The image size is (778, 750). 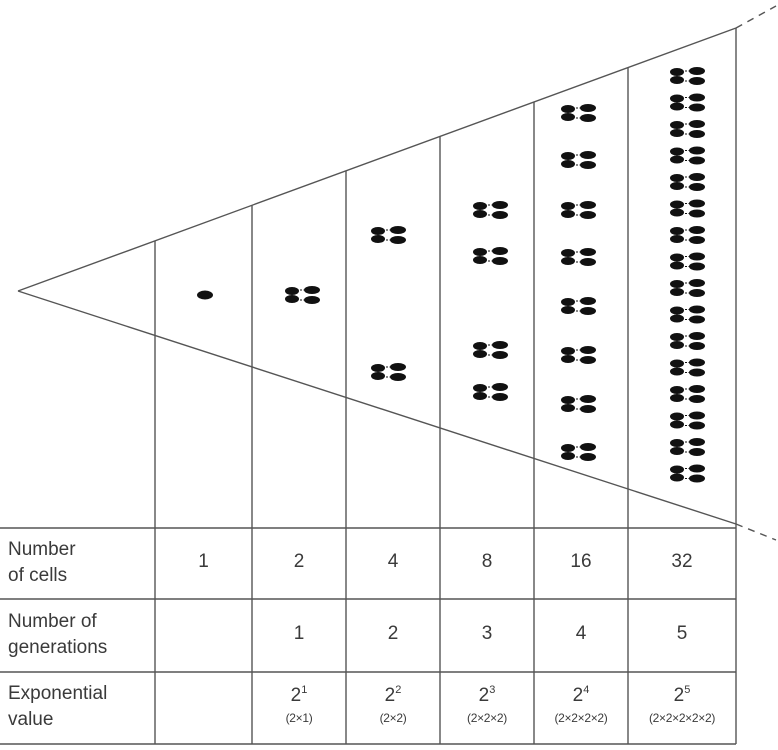 What do you see at coordinates (203, 561) in the screenshot?
I see `cells-count-1: 1` at bounding box center [203, 561].